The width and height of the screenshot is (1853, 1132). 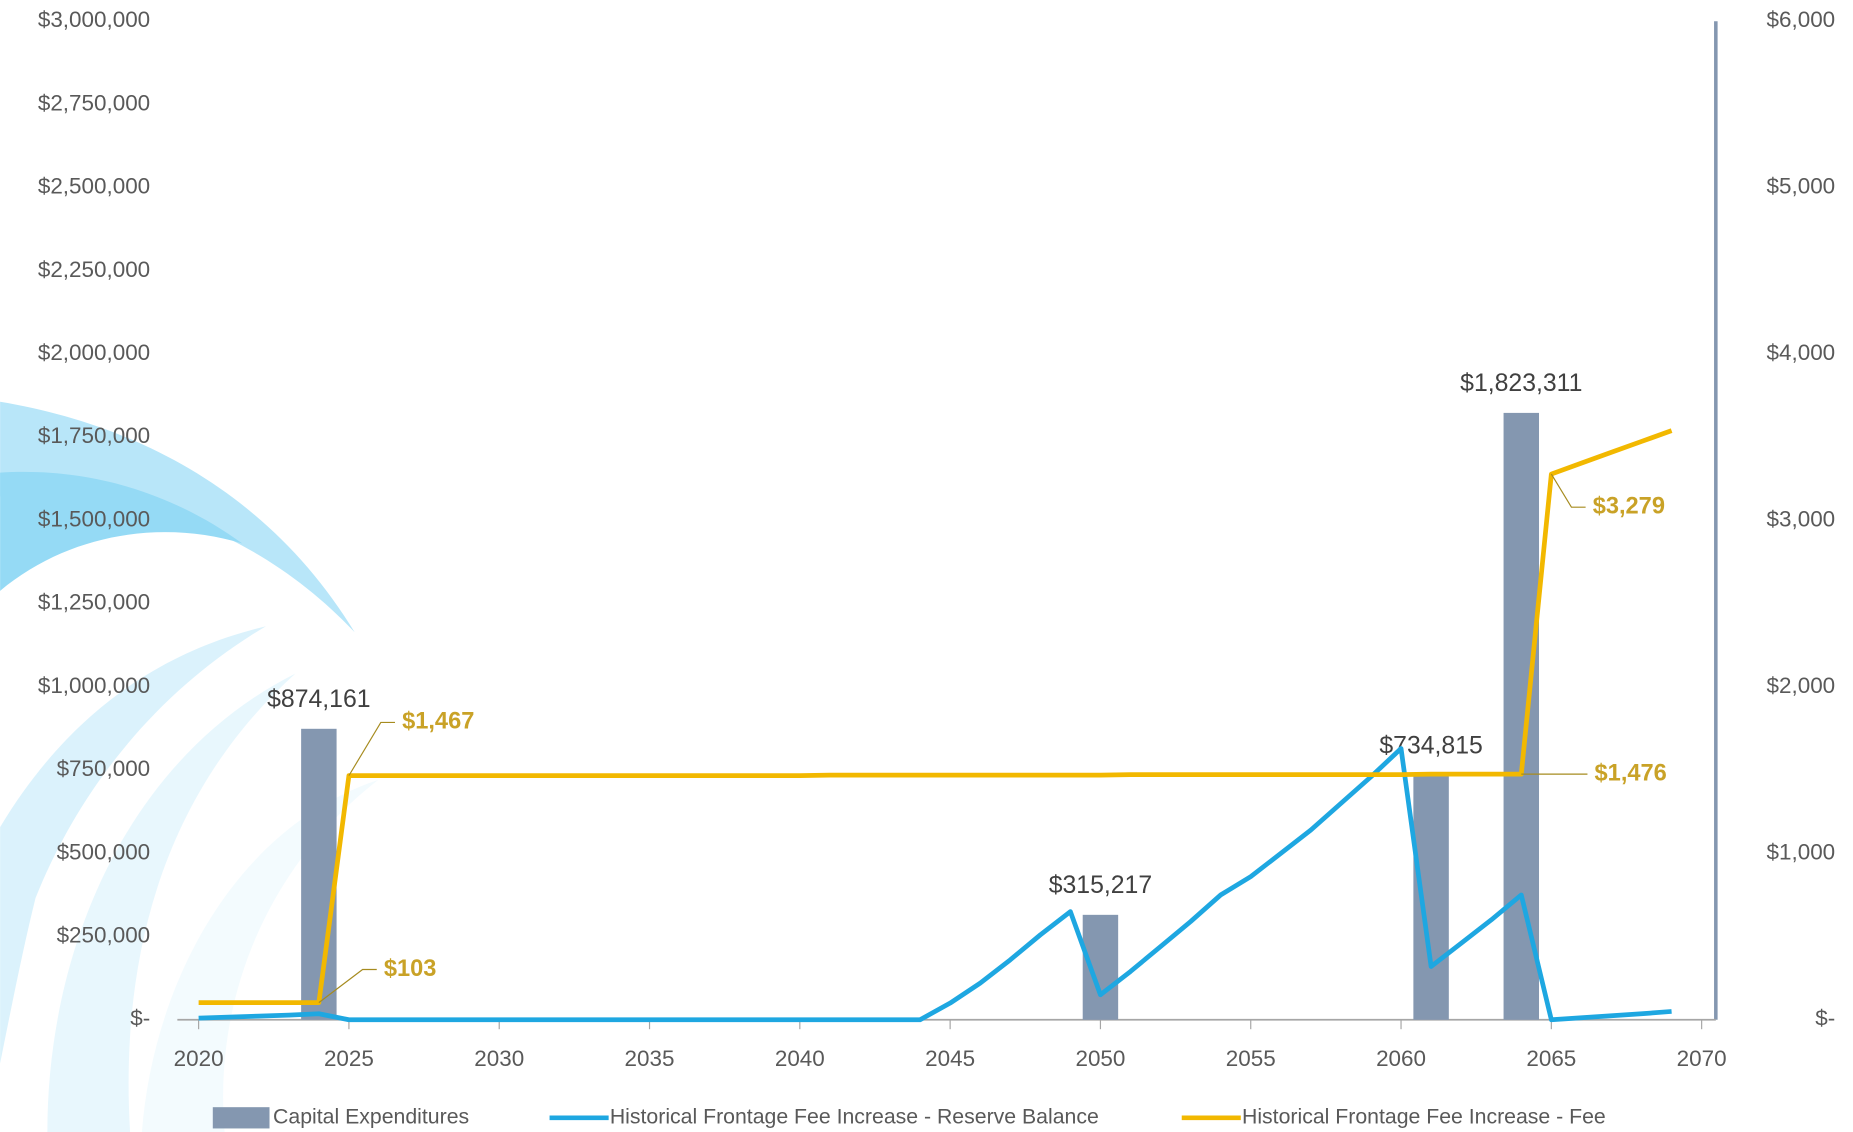 What do you see at coordinates (94, 685) in the screenshot?
I see `y-tick-label: $1,000,000` at bounding box center [94, 685].